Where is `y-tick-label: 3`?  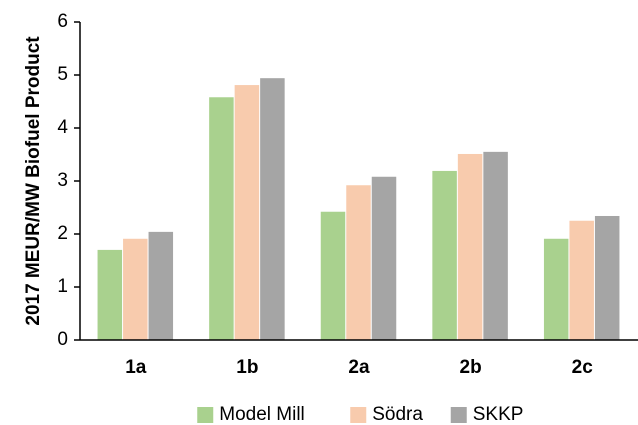
y-tick-label: 3 is located at coordinates (62, 180).